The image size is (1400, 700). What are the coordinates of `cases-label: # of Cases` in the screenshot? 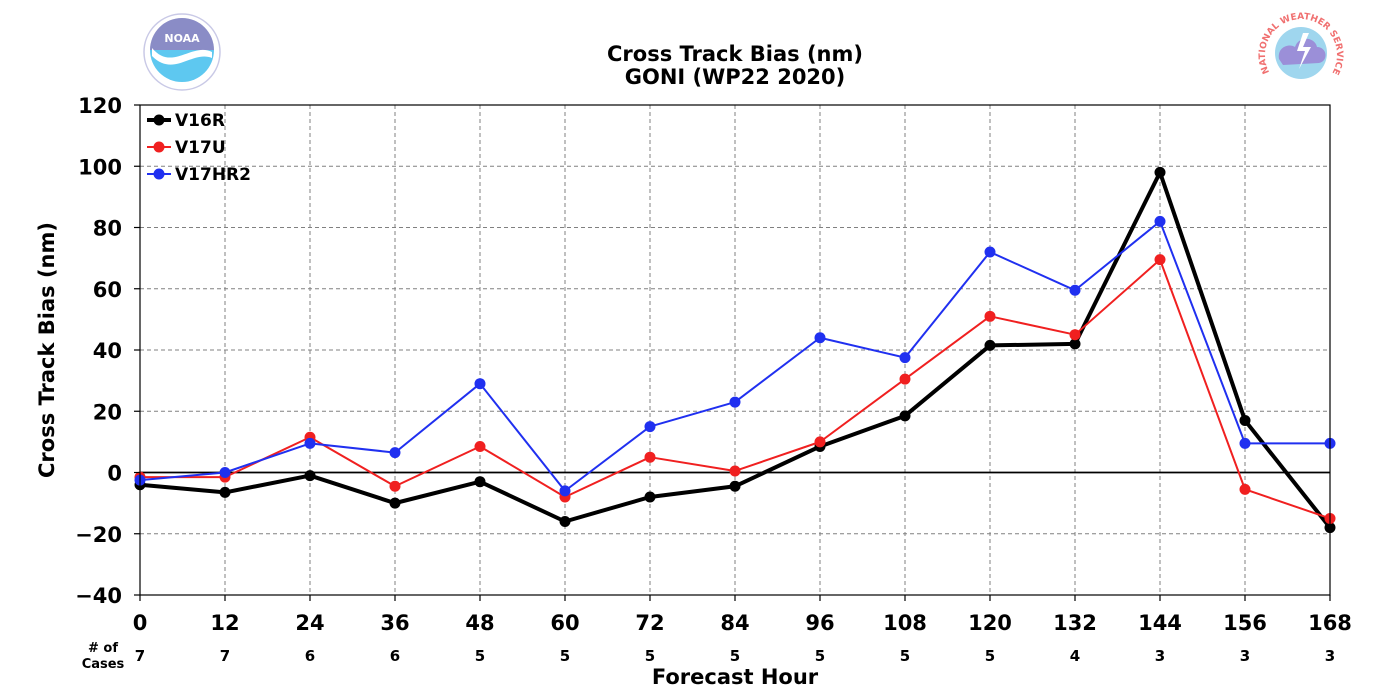 It's located at (103, 656).